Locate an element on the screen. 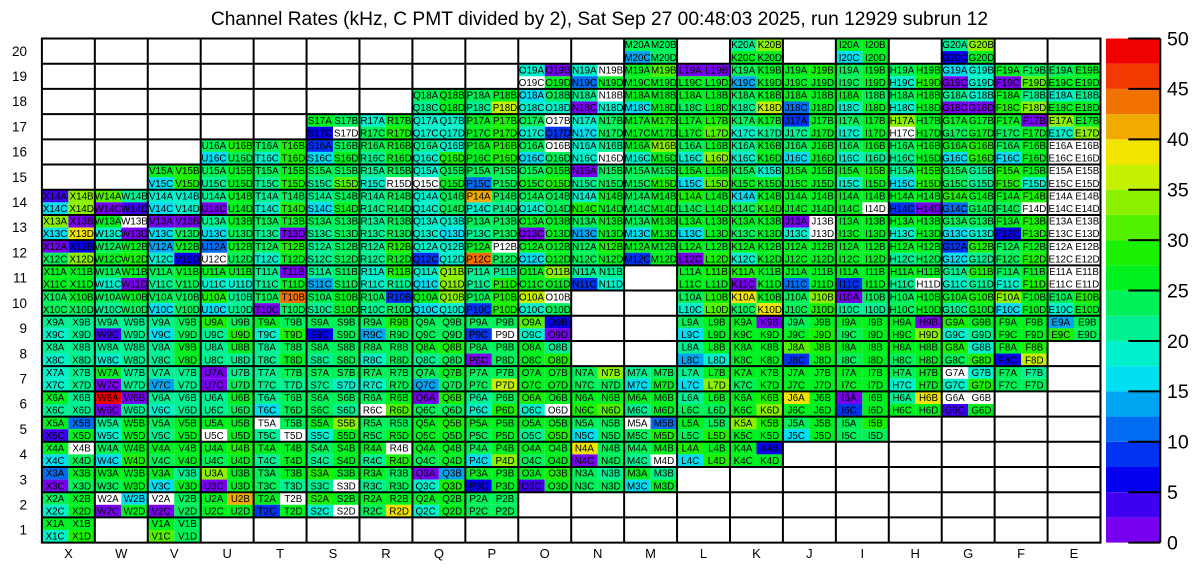  svg-text: X8C is located at coordinates (55, 360).